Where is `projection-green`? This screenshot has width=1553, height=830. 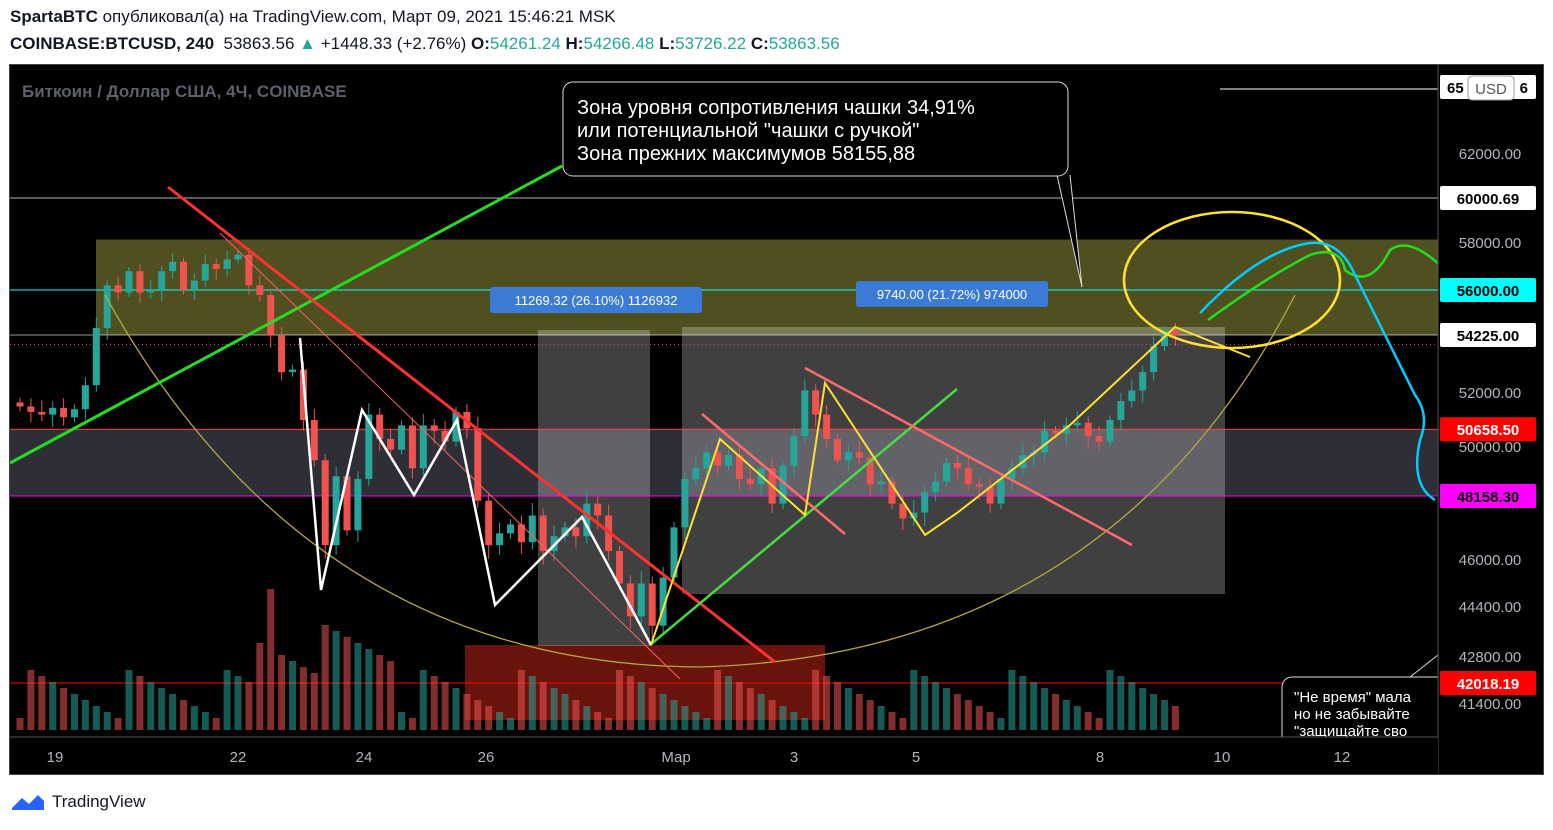 projection-green is located at coordinates (1326, 283).